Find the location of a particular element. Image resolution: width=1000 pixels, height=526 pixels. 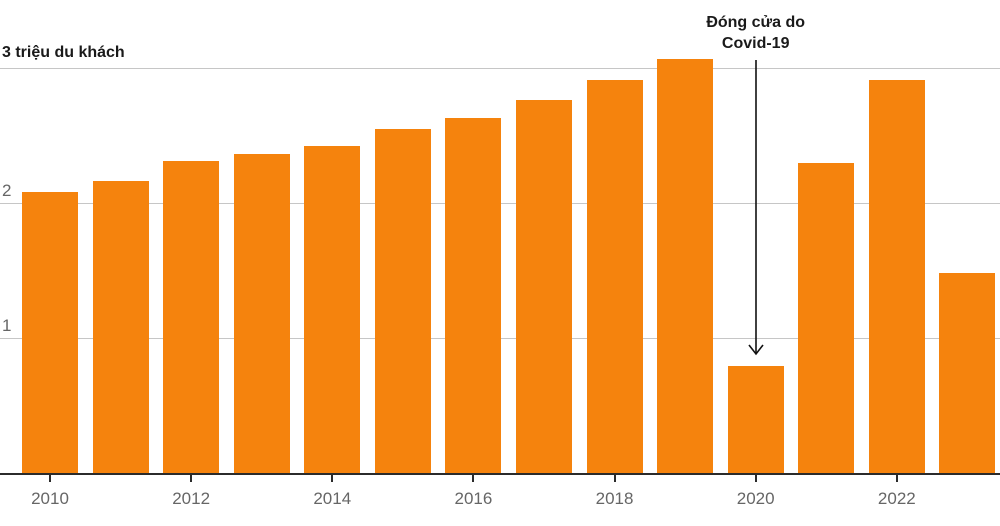

bar-2010 is located at coordinates (50, 332).